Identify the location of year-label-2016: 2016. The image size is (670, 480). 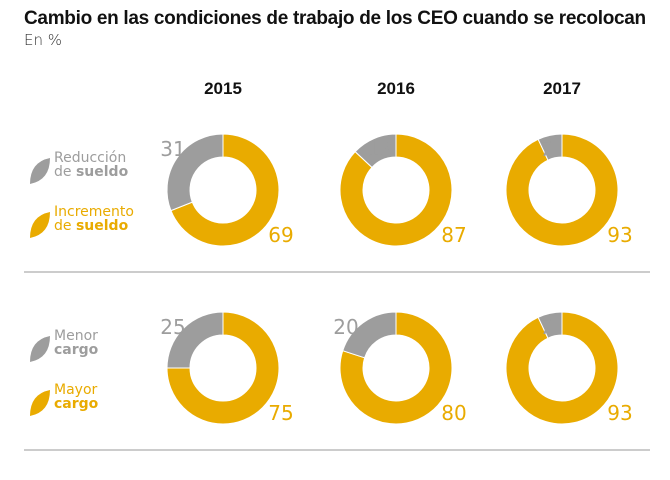
(396, 88).